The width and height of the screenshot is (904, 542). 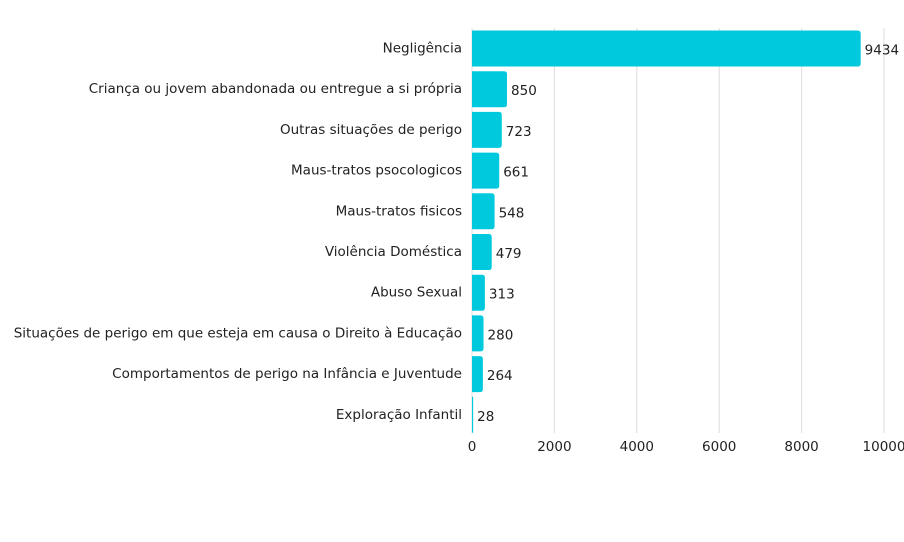 I want to click on x-tick-label: 0, so click(x=472, y=447).